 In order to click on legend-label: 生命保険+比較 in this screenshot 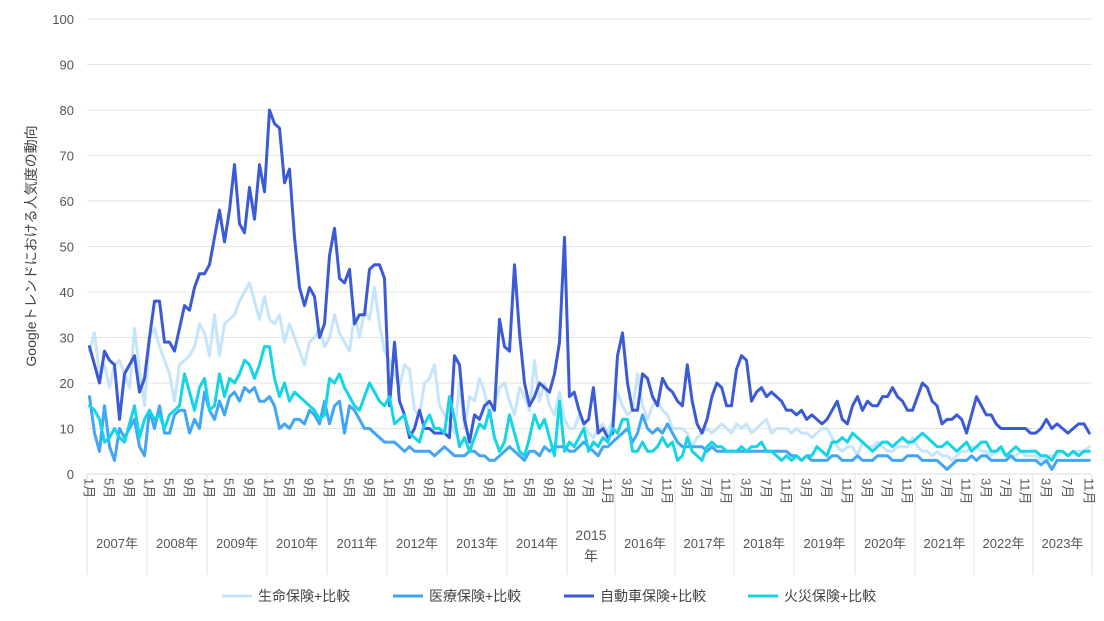, I will do `click(304, 596)`.